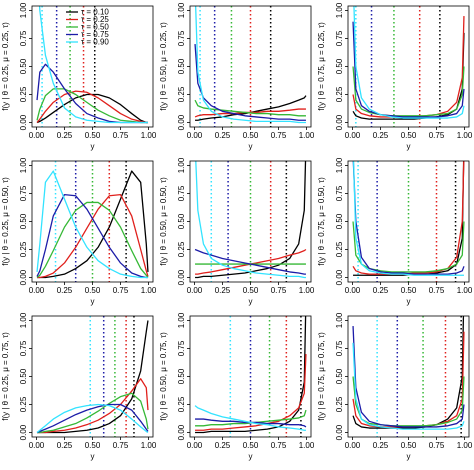 The width and height of the screenshot is (474, 470). Describe the element at coordinates (163, 66) in the screenshot. I see `y-axis-label: f(y | θ = 0.50, μ = 0.25, τ)` at that location.